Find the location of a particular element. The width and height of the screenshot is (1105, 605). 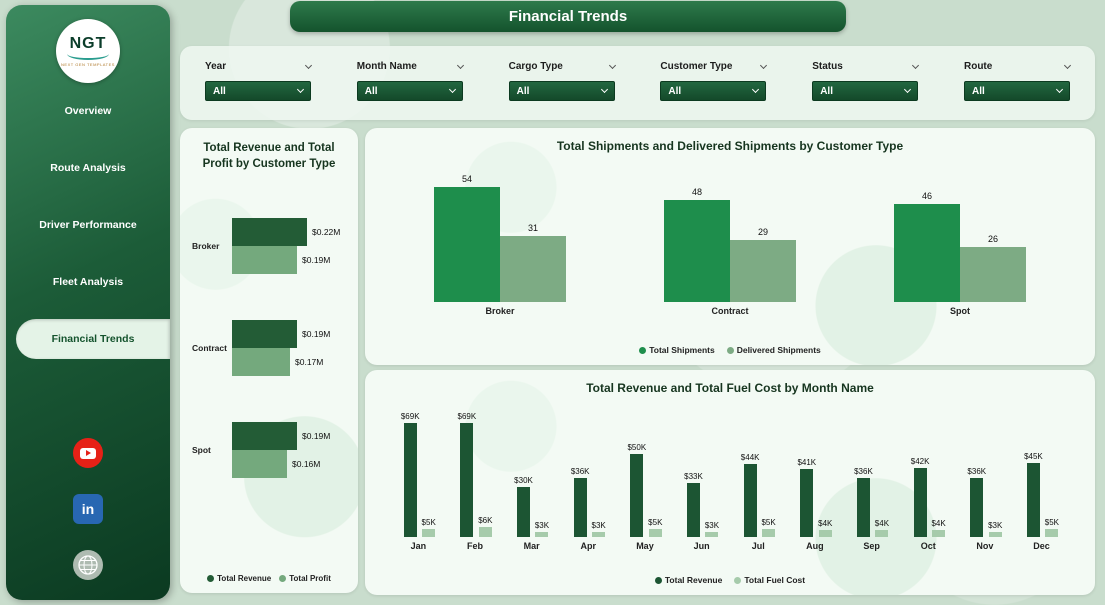

category-label: Sep is located at coordinates (871, 546).